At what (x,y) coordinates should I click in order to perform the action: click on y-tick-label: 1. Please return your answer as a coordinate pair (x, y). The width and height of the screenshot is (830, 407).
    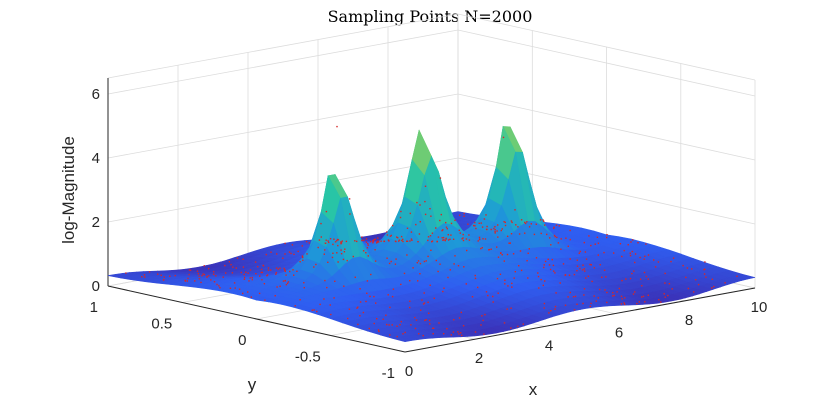
    Looking at the image, I should click on (94, 307).